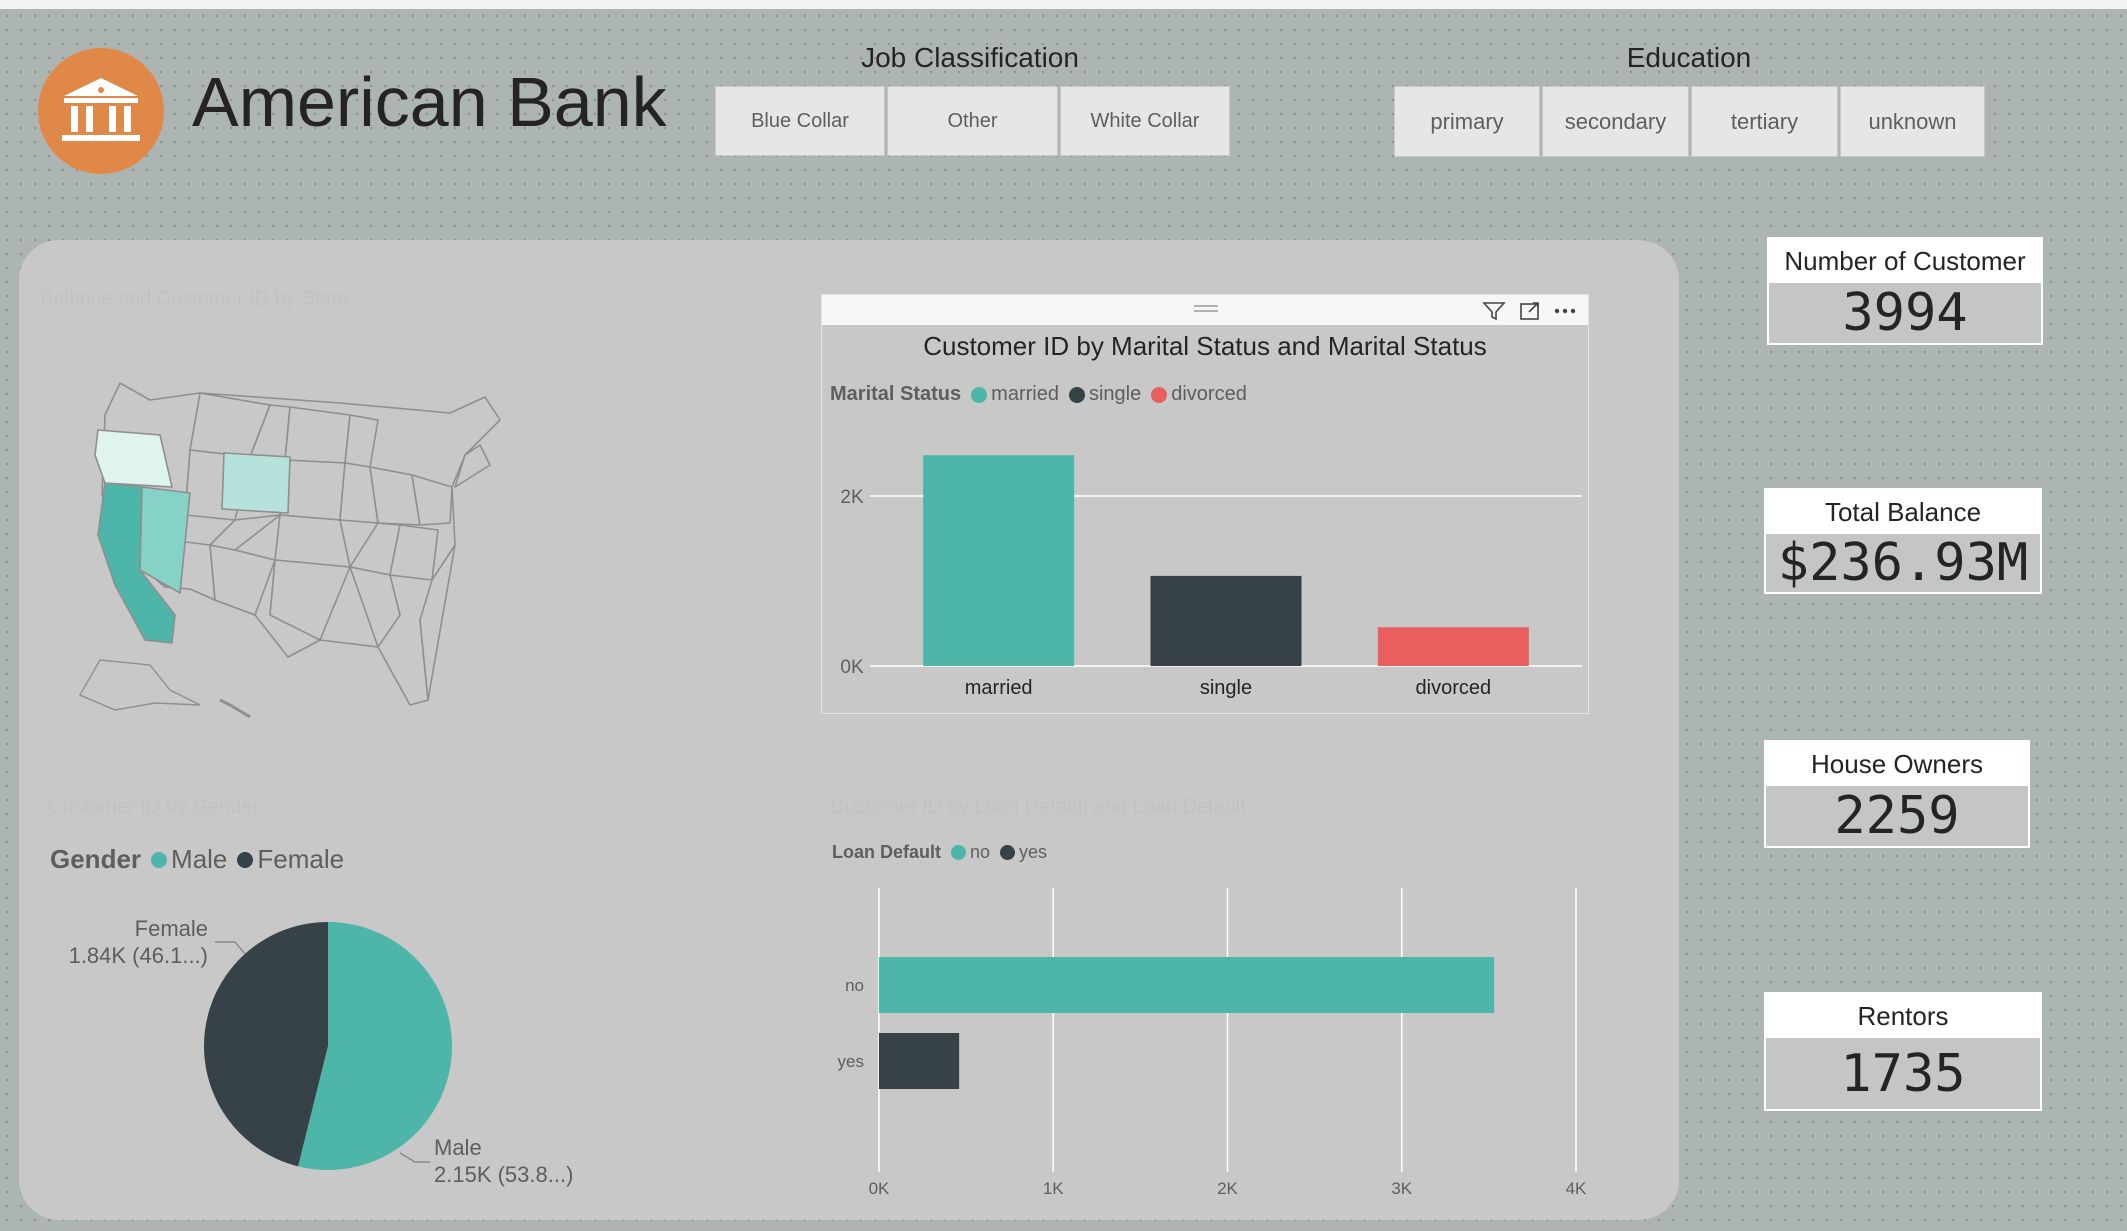 The height and width of the screenshot is (1231, 2127). Describe the element at coordinates (1903, 512) in the screenshot. I see `card-label: Total Balance` at that location.